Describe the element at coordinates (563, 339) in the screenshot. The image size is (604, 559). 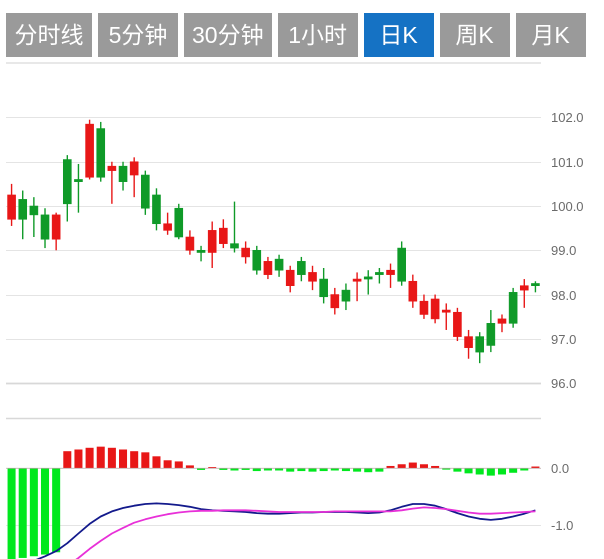
I see `price-axis-tick: 97.0` at that location.